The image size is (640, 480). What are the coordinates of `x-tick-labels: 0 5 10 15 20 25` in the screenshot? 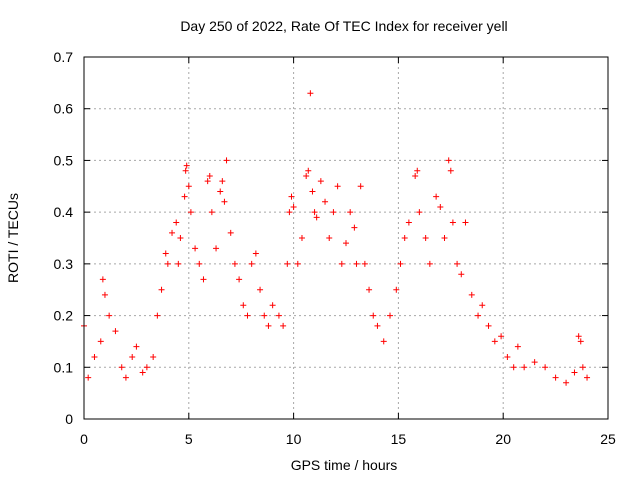 It's located at (348, 439).